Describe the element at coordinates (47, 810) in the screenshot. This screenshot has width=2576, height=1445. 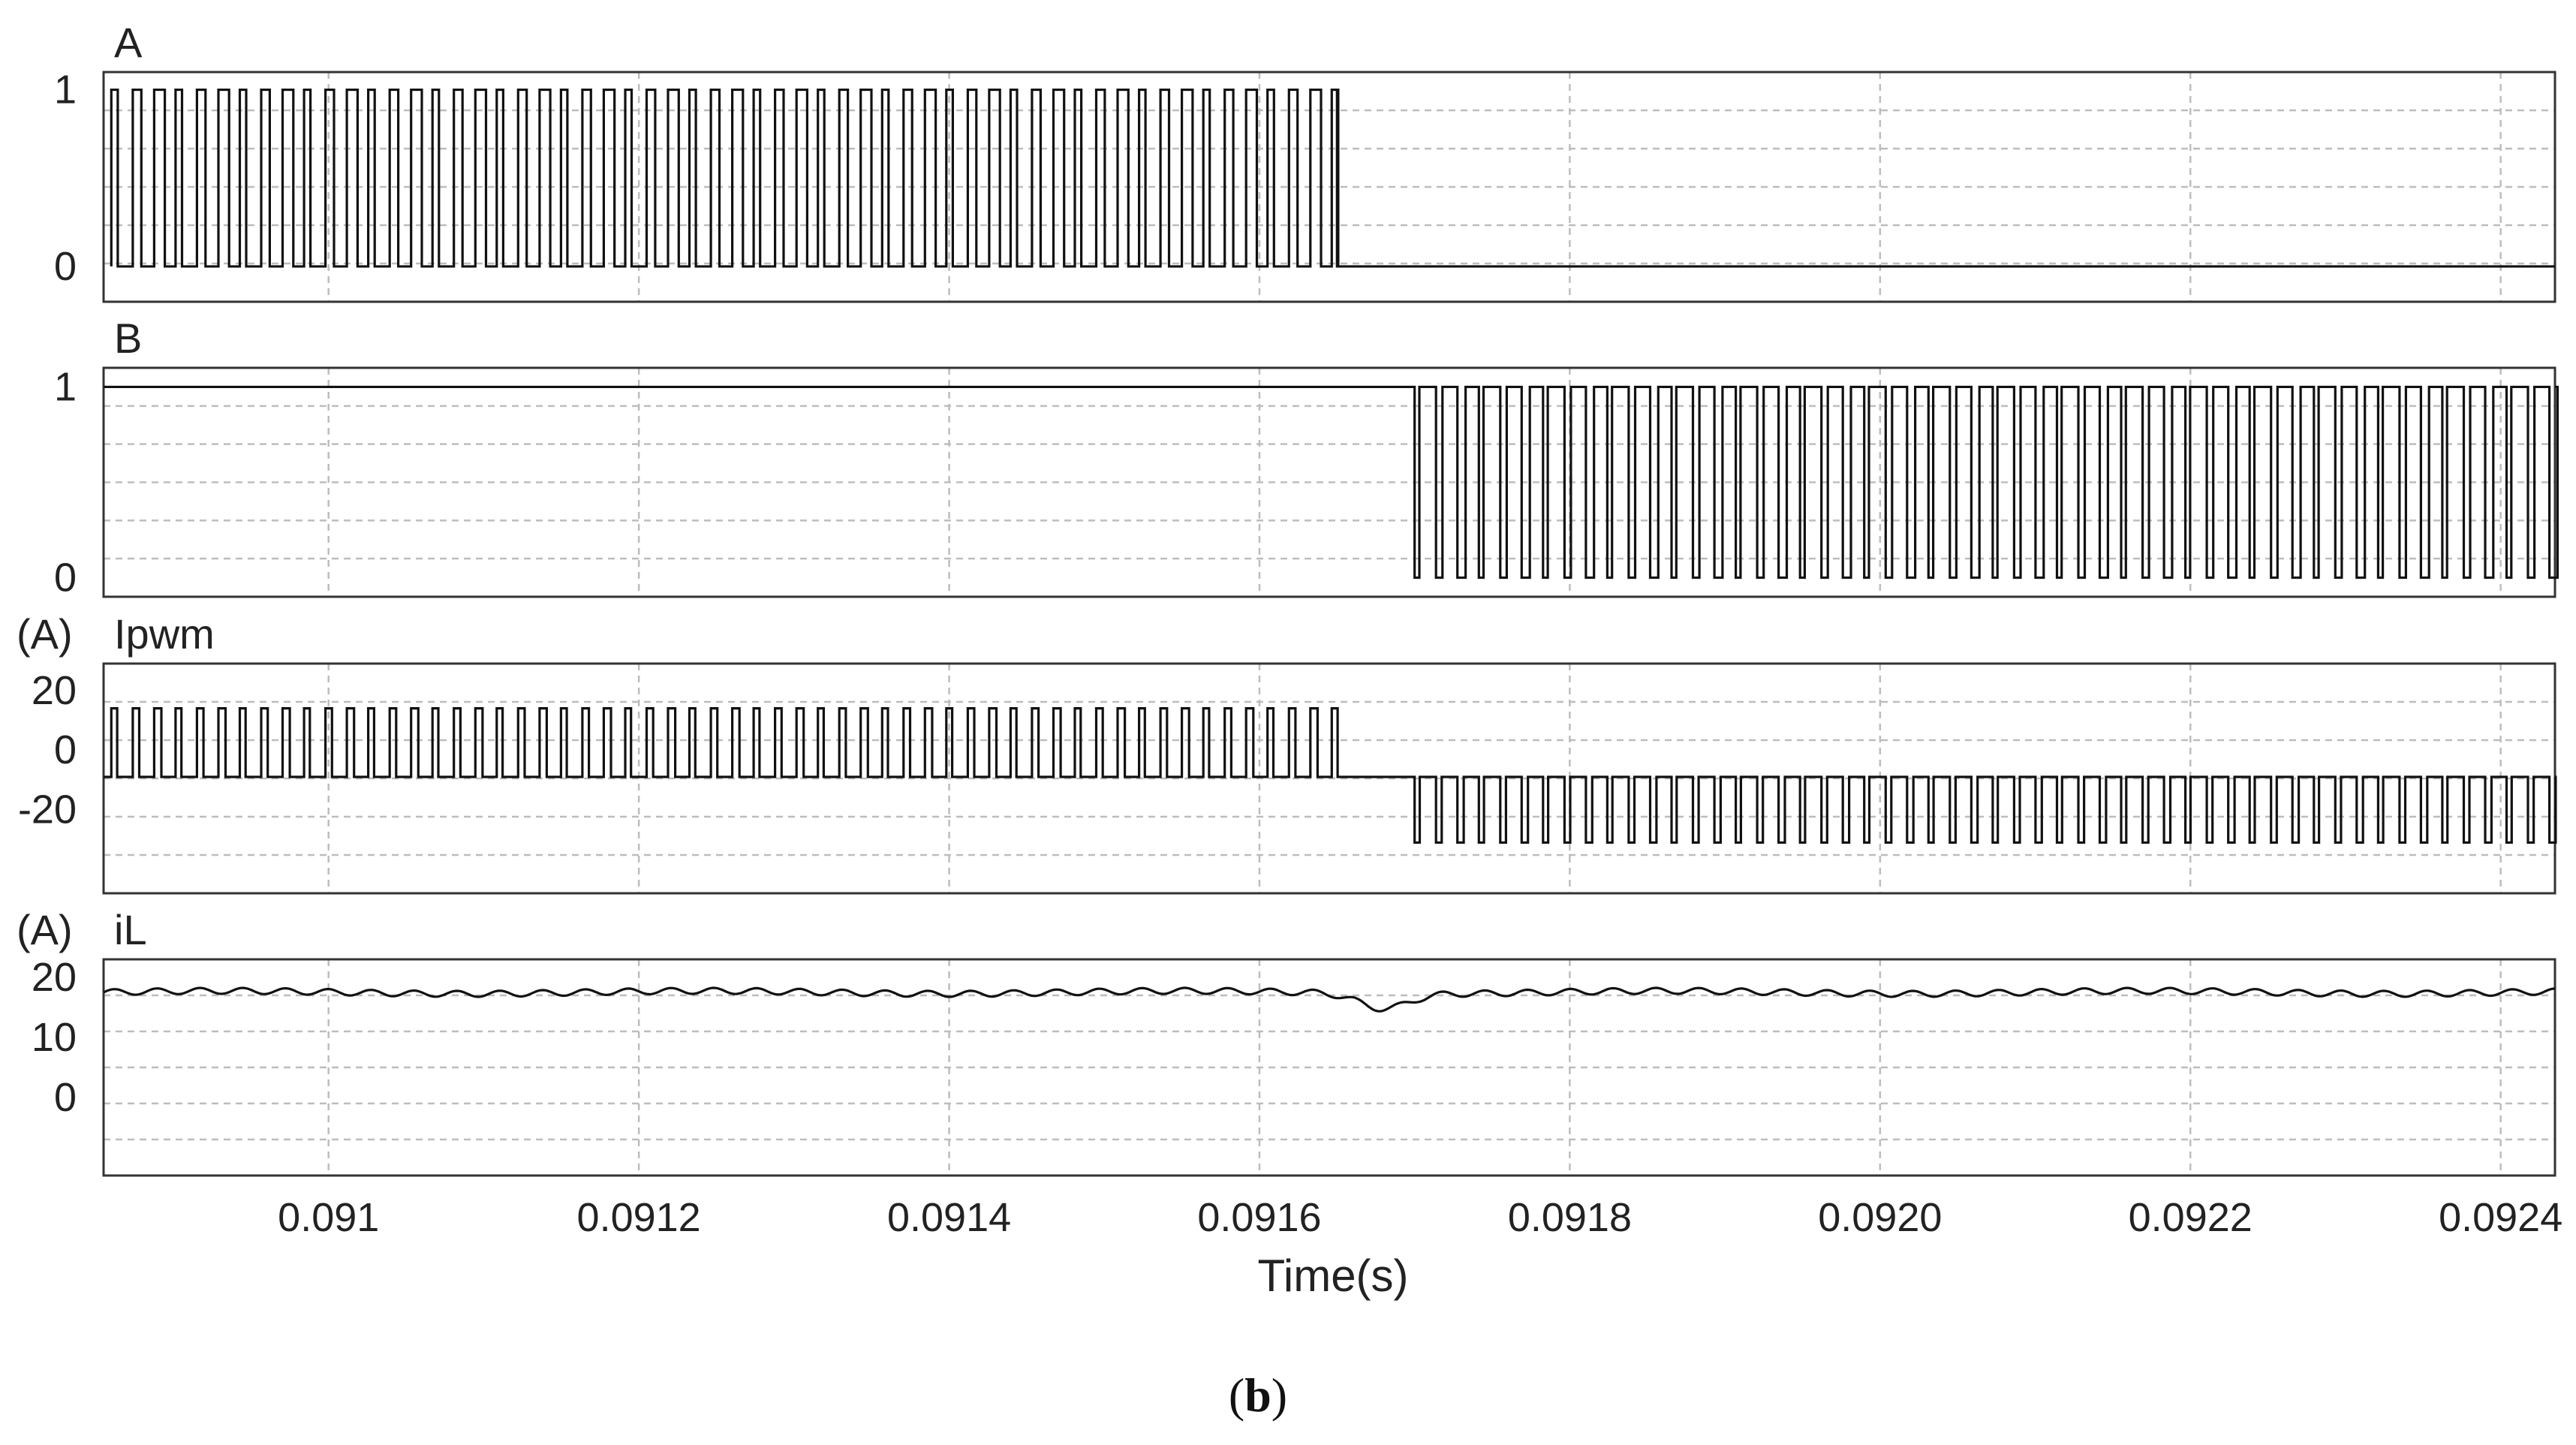
I see `y-tick-label: -20` at that location.